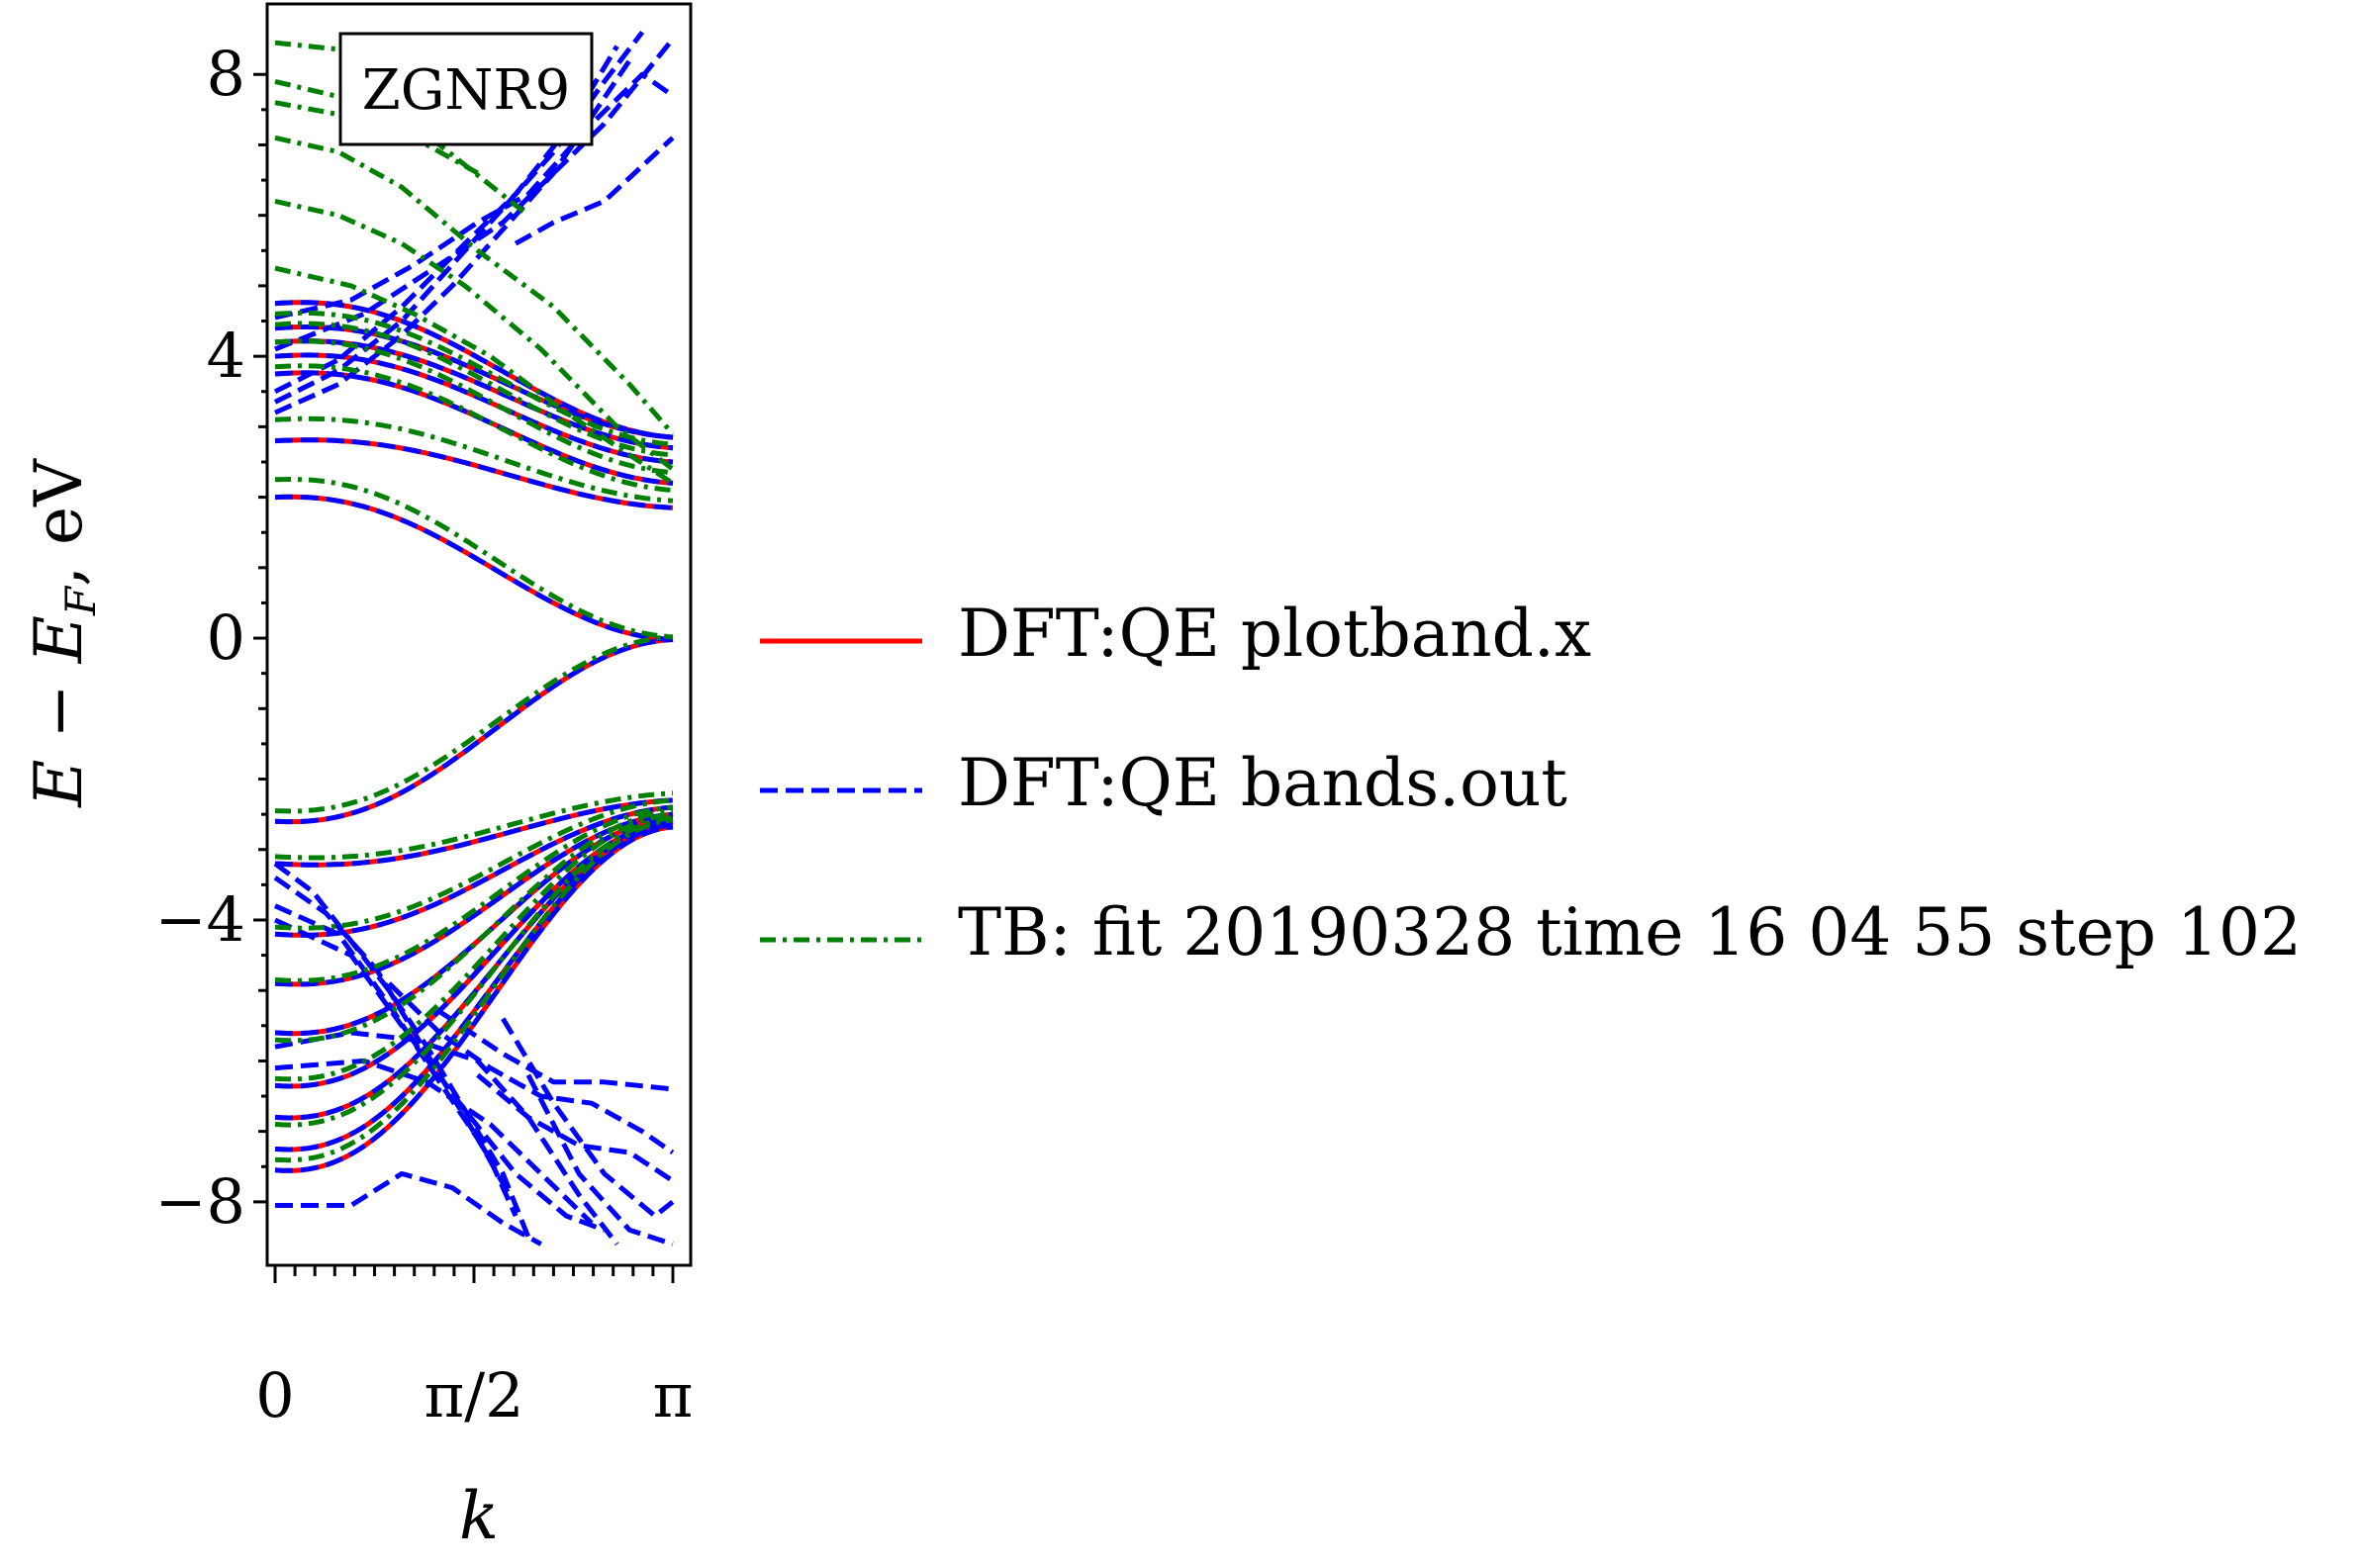 The width and height of the screenshot is (2360, 1568). What do you see at coordinates (274, 1395) in the screenshot?
I see `x-tick-label-0: 0` at bounding box center [274, 1395].